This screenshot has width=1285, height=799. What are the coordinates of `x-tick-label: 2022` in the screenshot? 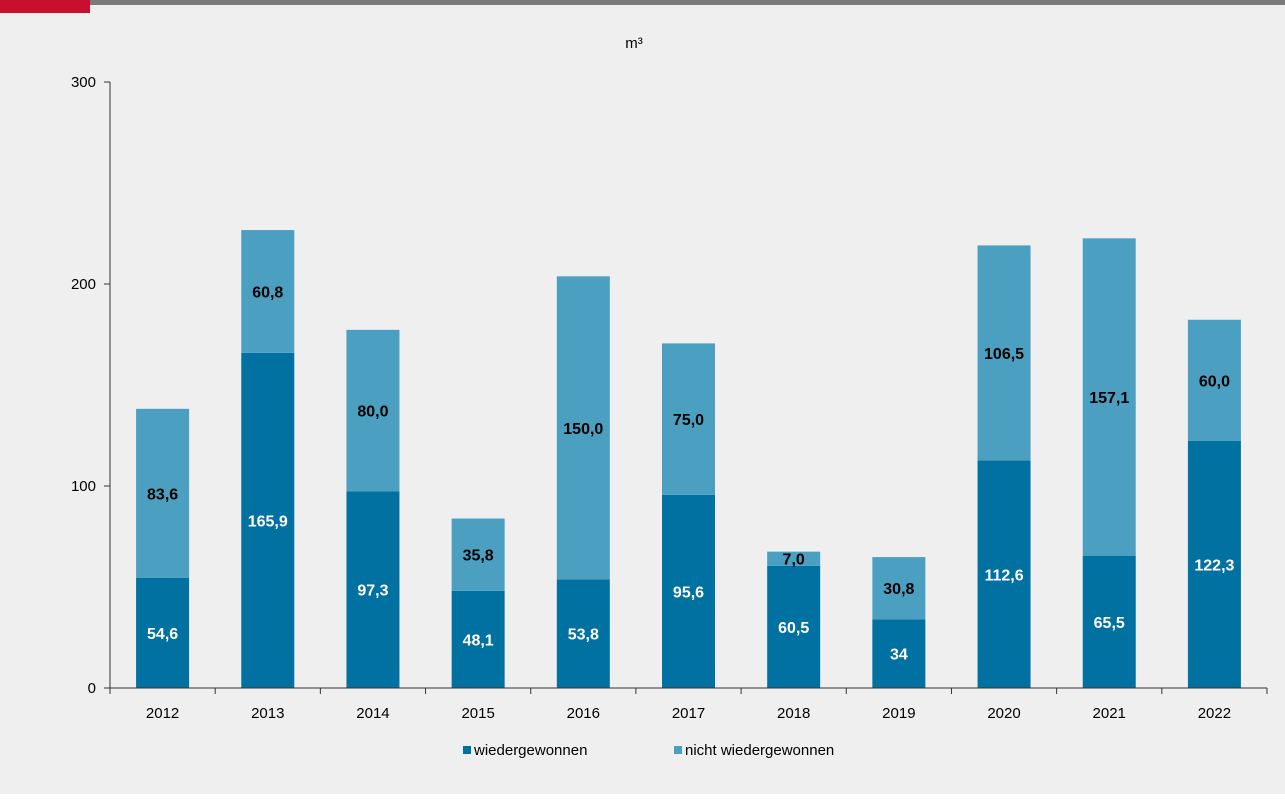 It's located at (1214, 713).